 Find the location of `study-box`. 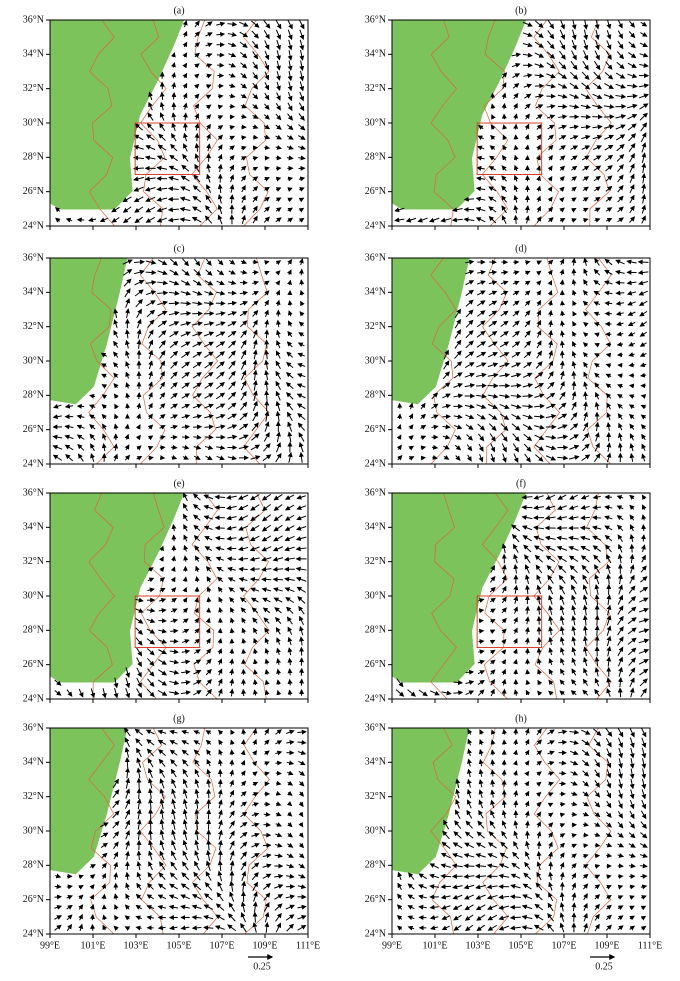

study-box is located at coordinates (167, 148).